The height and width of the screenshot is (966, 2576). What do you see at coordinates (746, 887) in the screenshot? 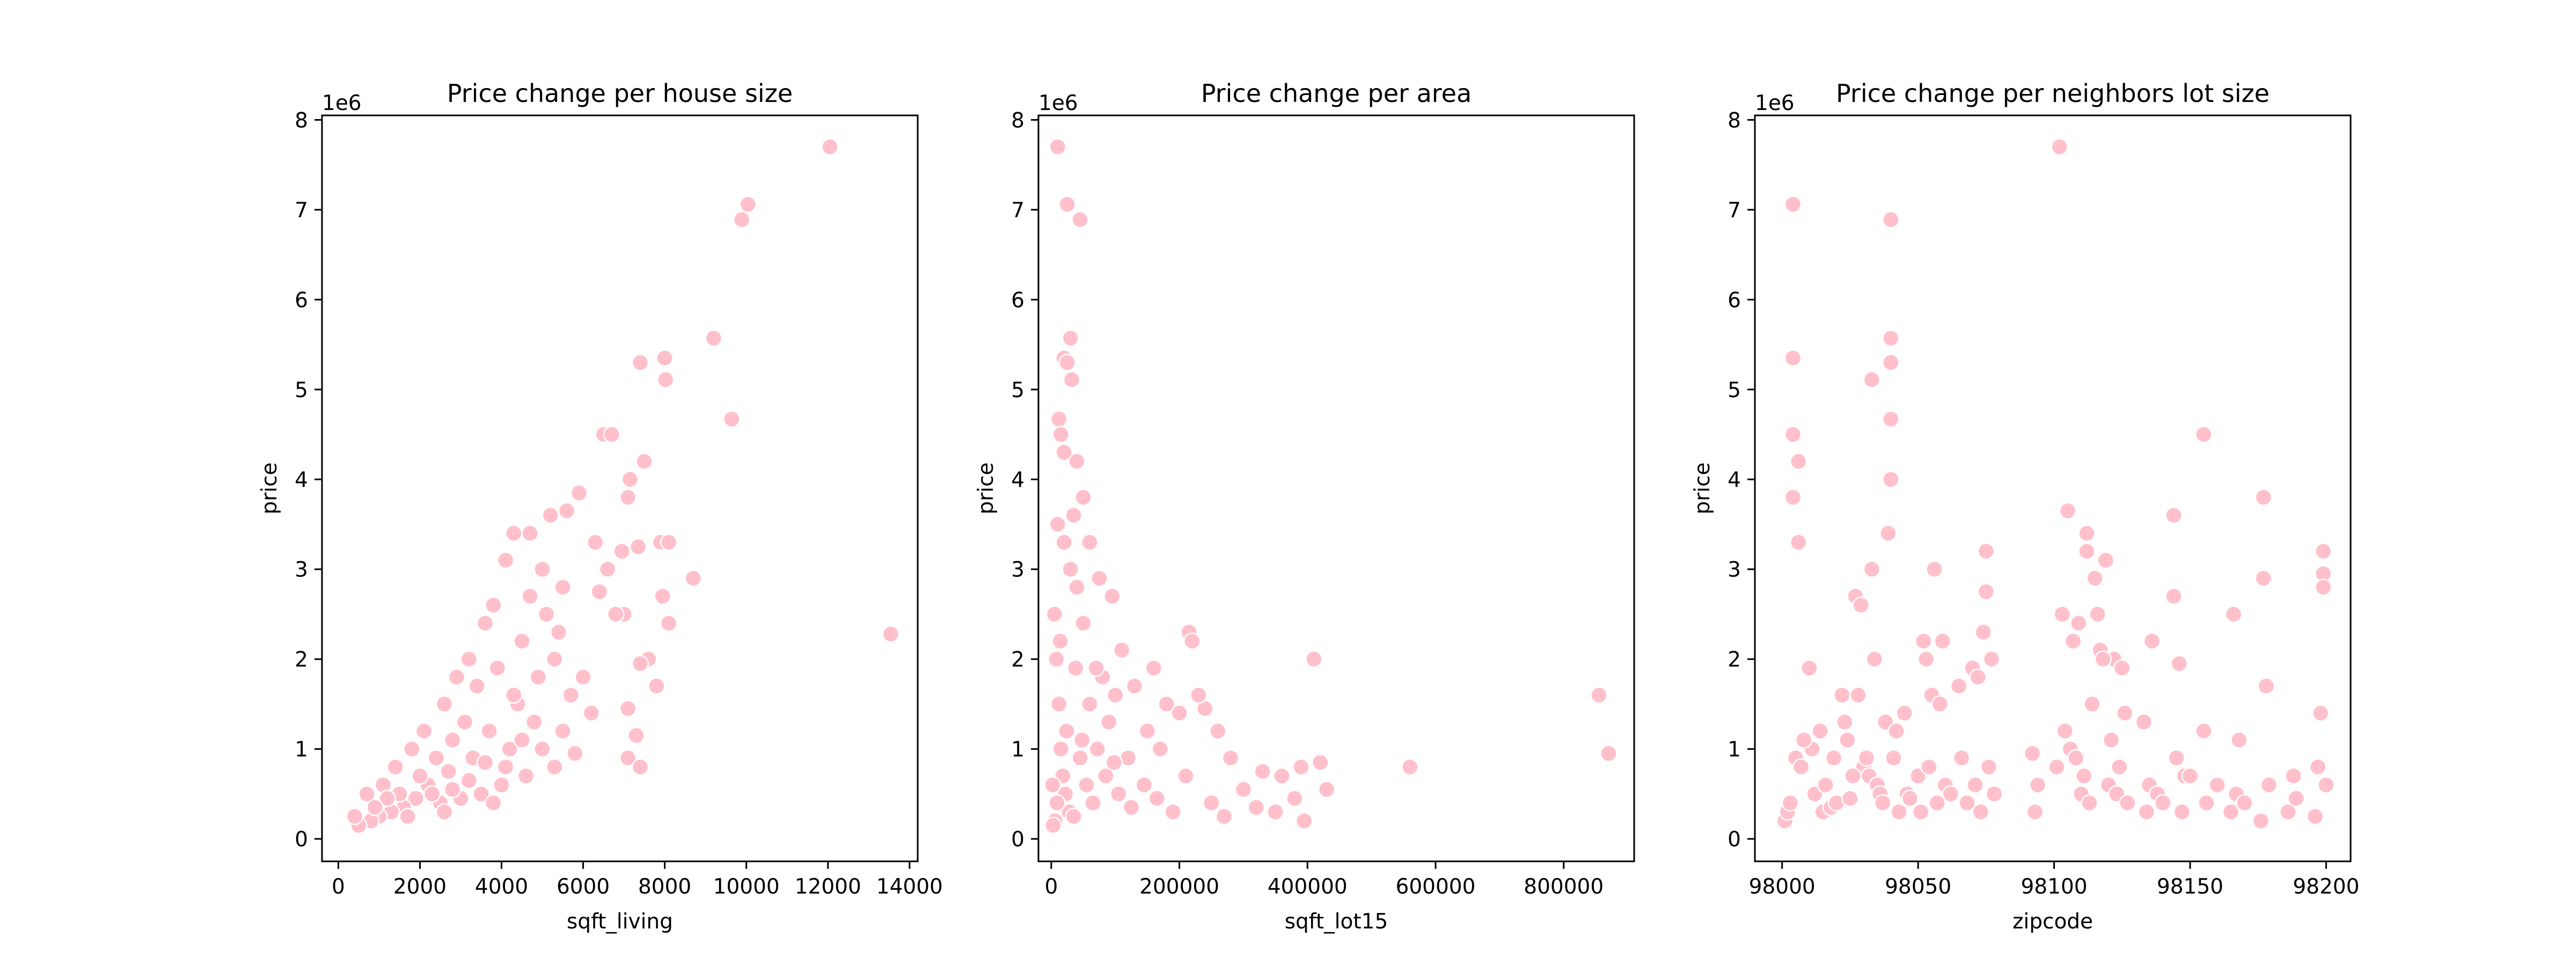
I see `x-tick-label-house-size-5: 10000` at bounding box center [746, 887].